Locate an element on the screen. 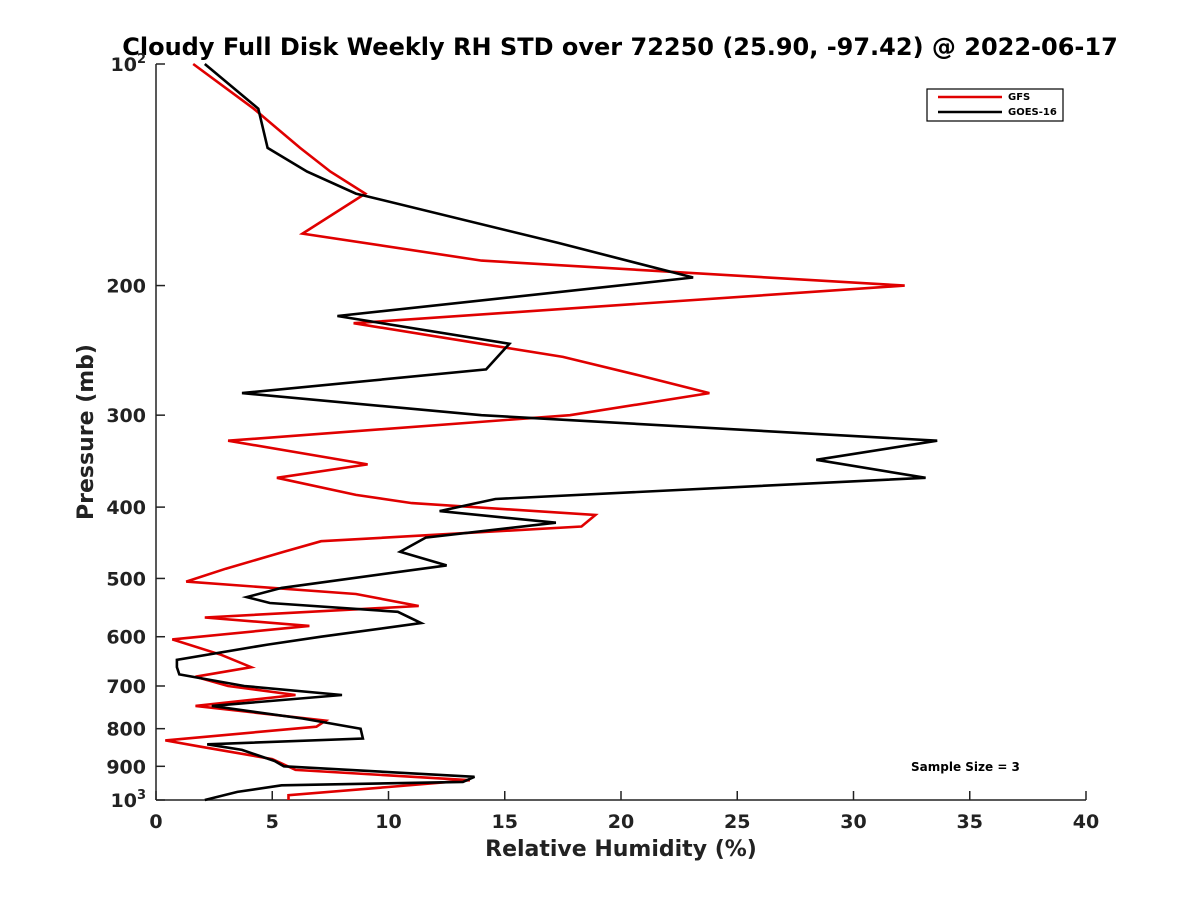  y-tick-label: 300 is located at coordinates (126, 416).